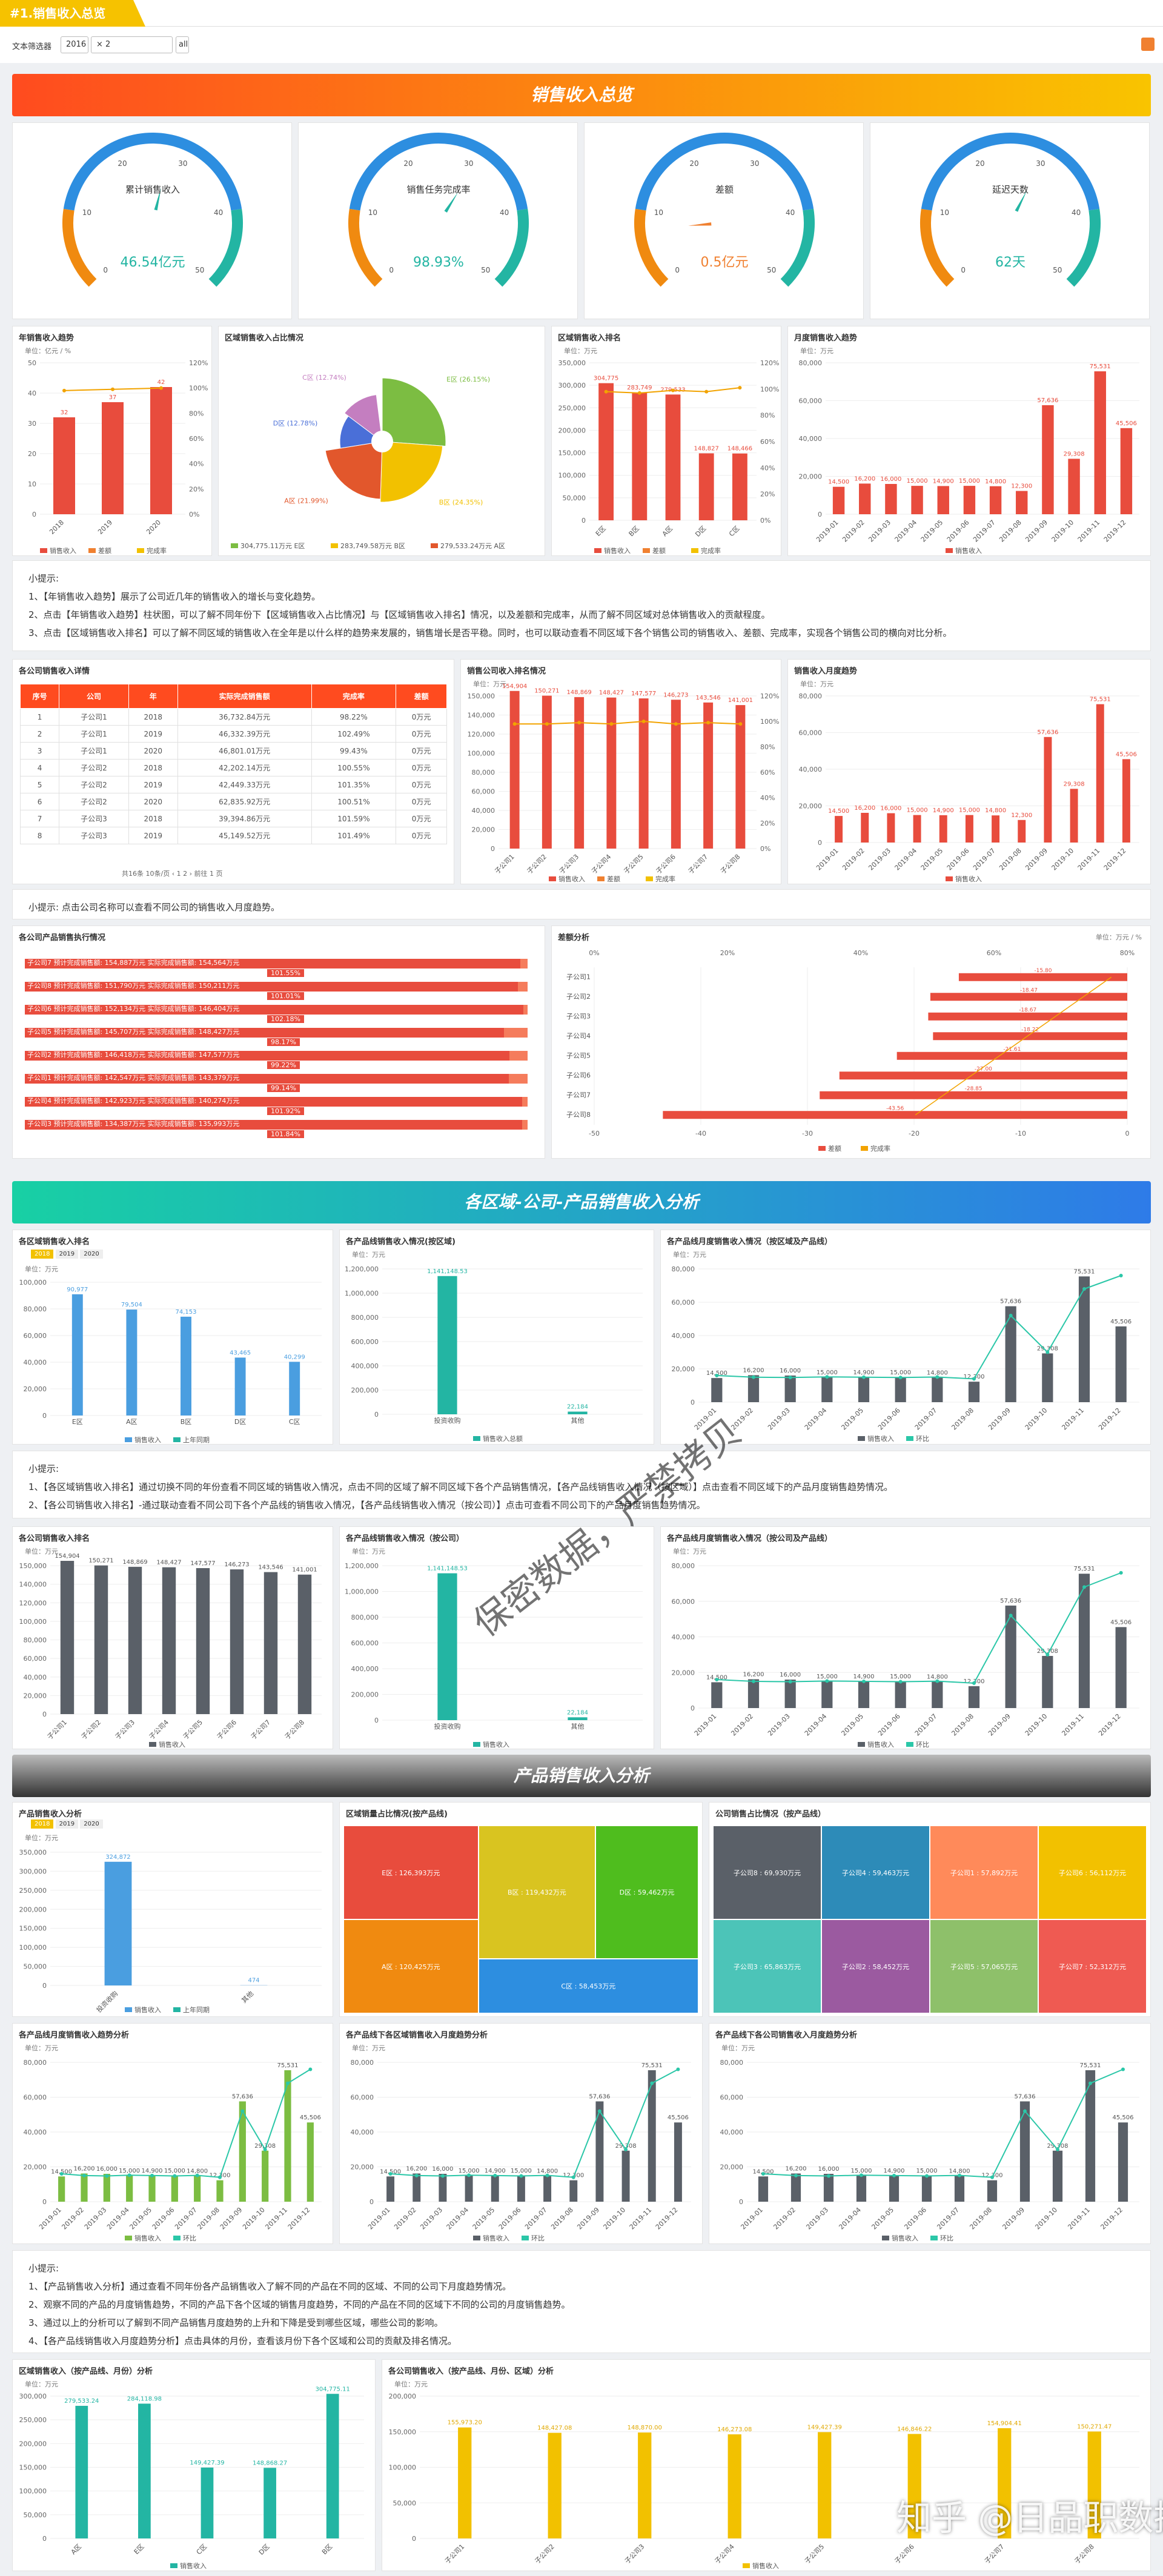 The width and height of the screenshot is (1163, 2576). Describe the element at coordinates (537, 1892) in the screenshot. I see `treemap-cell: B区 : 119,432万元` at that location.